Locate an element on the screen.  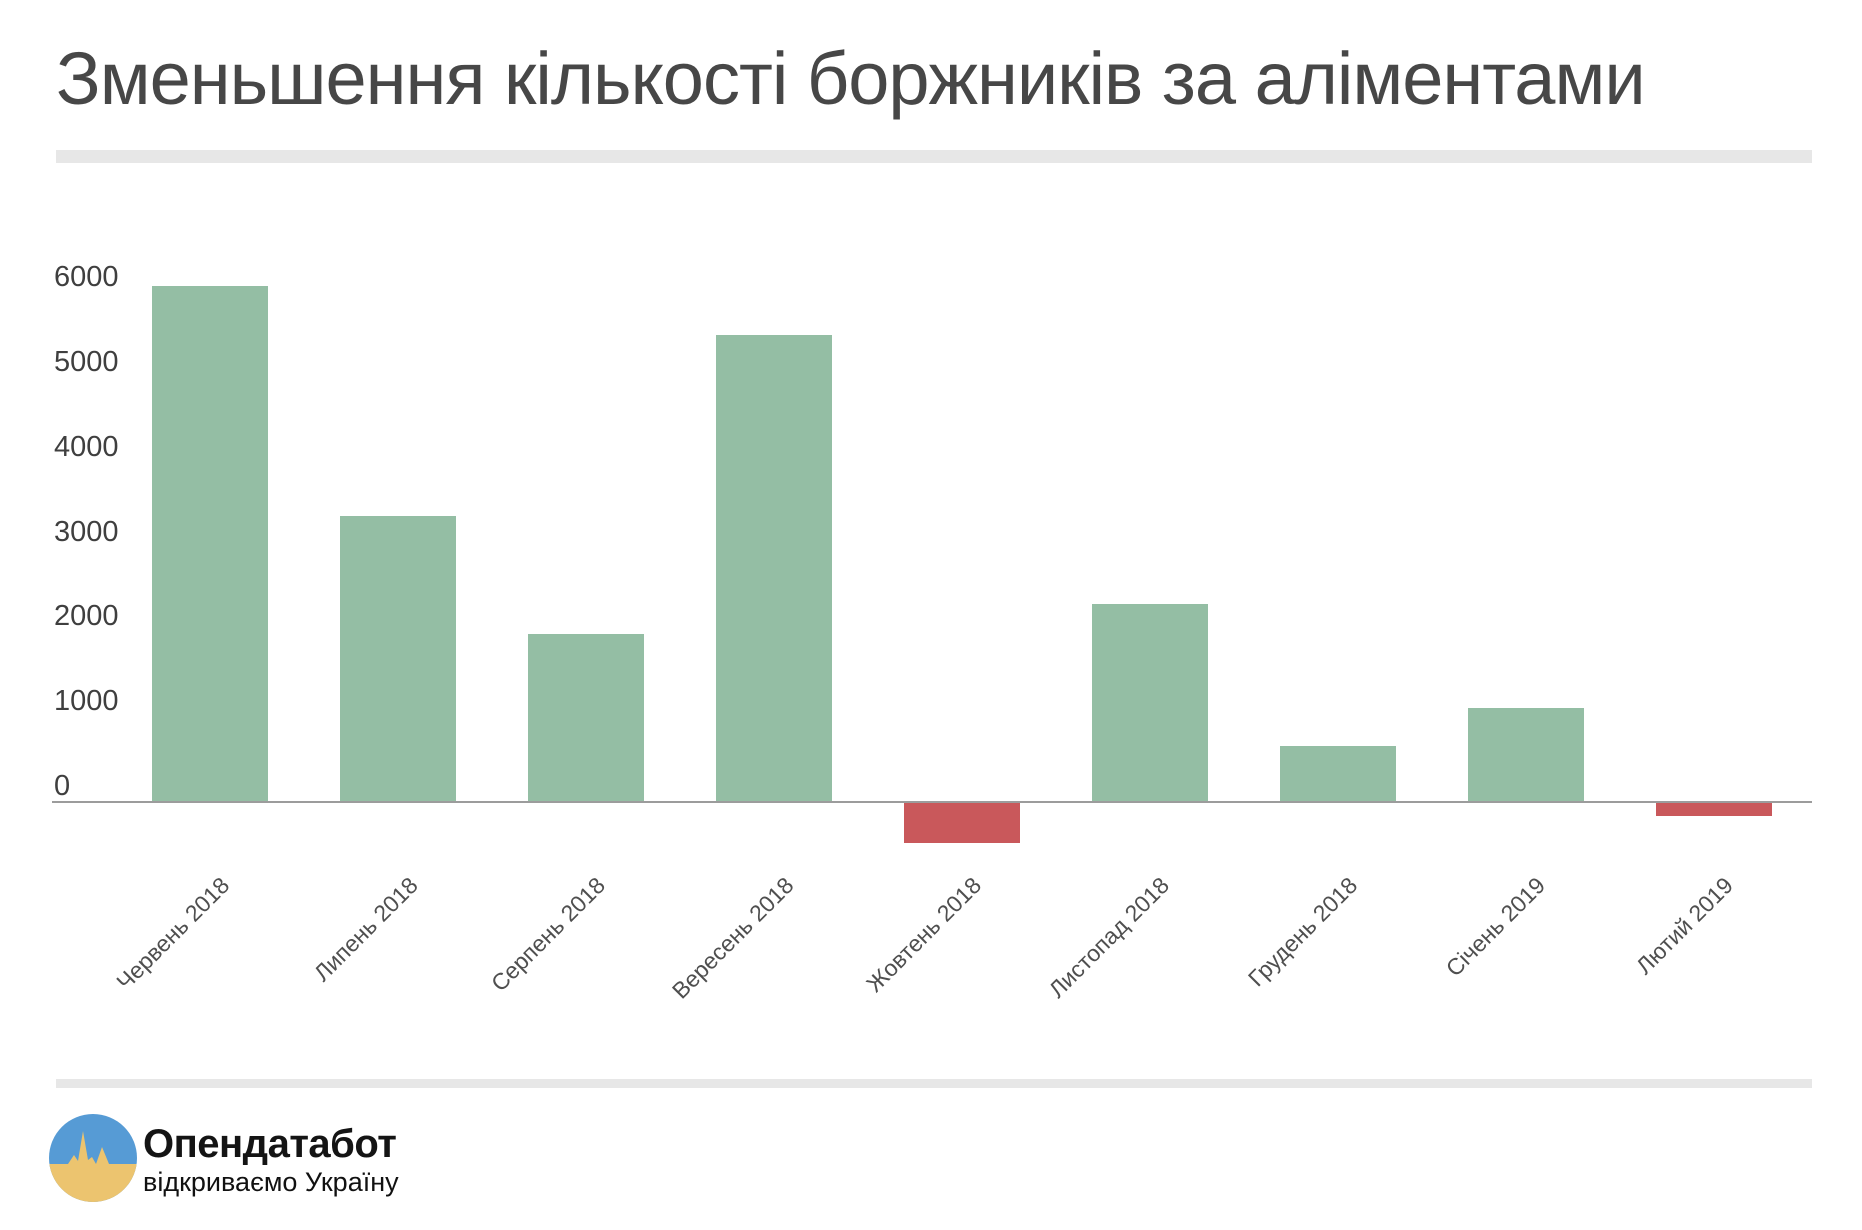
y-axis-tick-label: 5000 is located at coordinates (86, 362).